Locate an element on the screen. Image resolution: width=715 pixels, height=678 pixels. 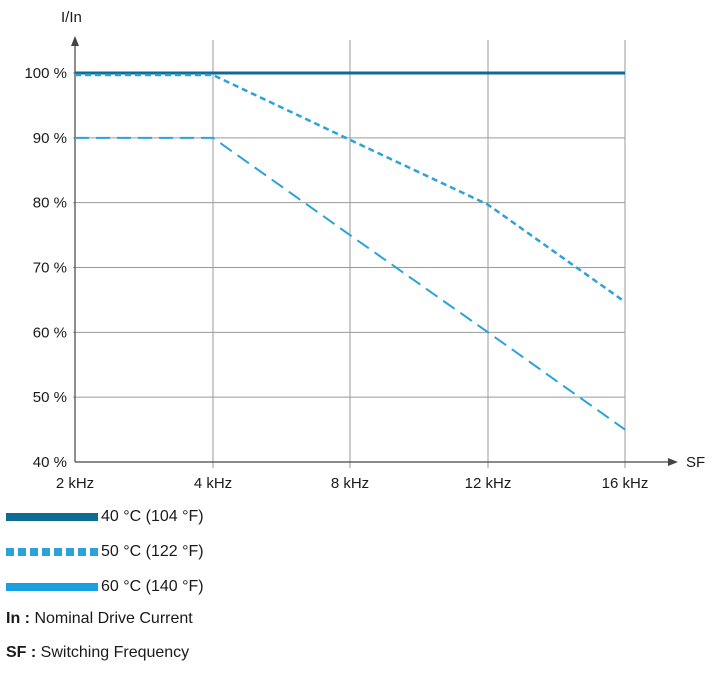
y-tick-label: 70 % is located at coordinates (50, 268).